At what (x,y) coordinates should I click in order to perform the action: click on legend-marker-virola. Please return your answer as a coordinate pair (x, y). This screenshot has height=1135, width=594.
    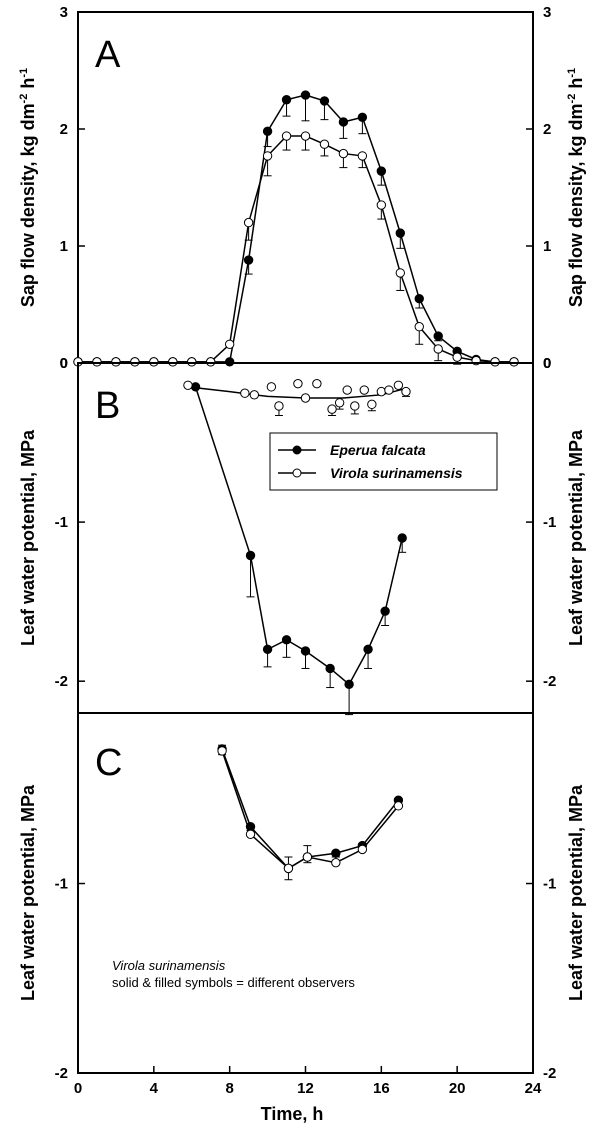
    Looking at the image, I should click on (297, 473).